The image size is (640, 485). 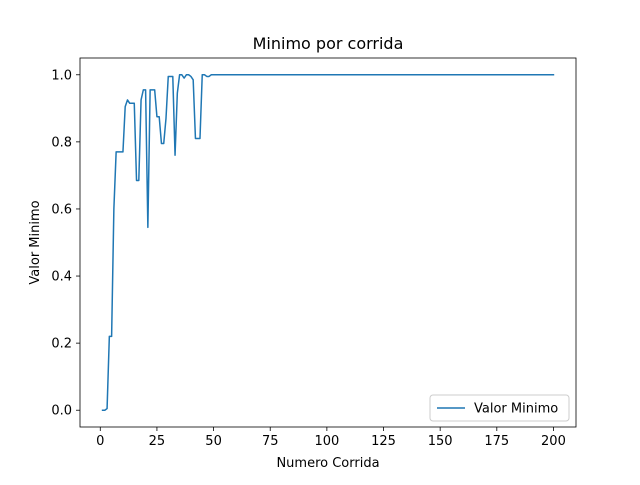 I want to click on y-tick-label: 1.0, so click(x=61, y=75).